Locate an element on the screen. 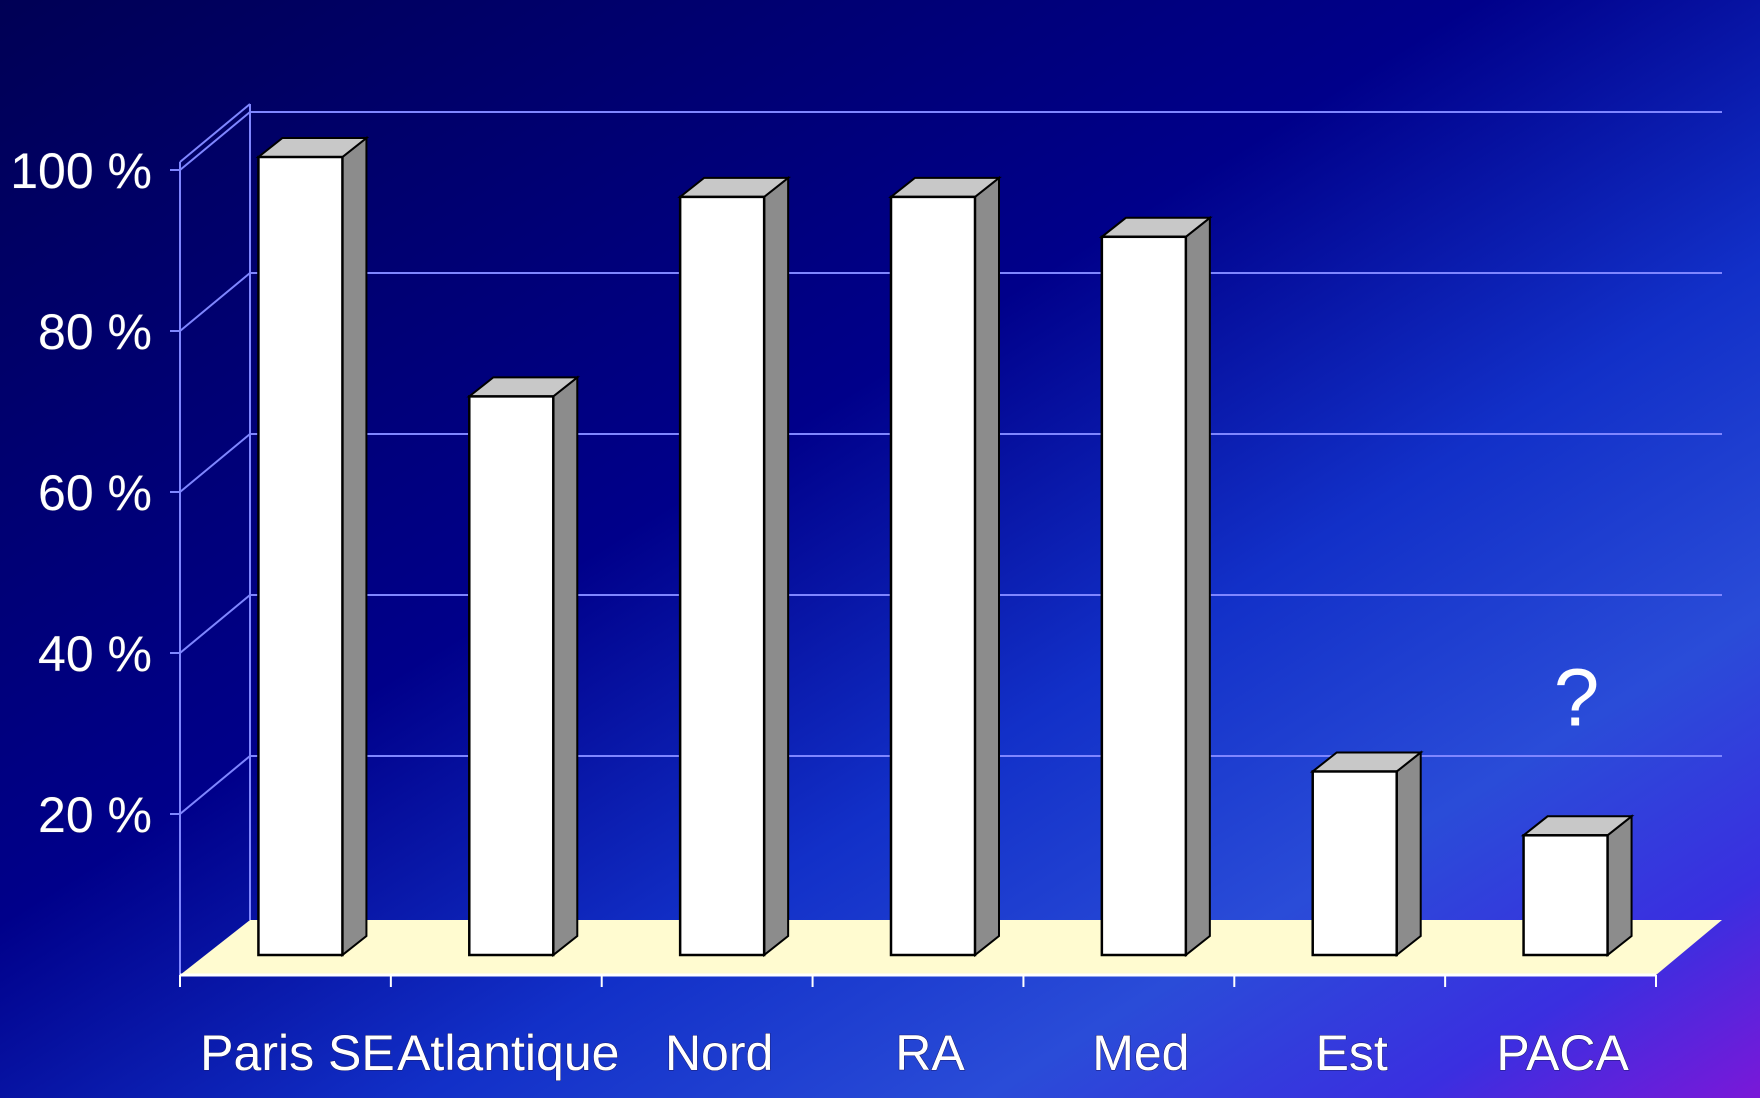 This screenshot has height=1098, width=1760. xtick-label-6: PACA is located at coordinates (1562, 1053).